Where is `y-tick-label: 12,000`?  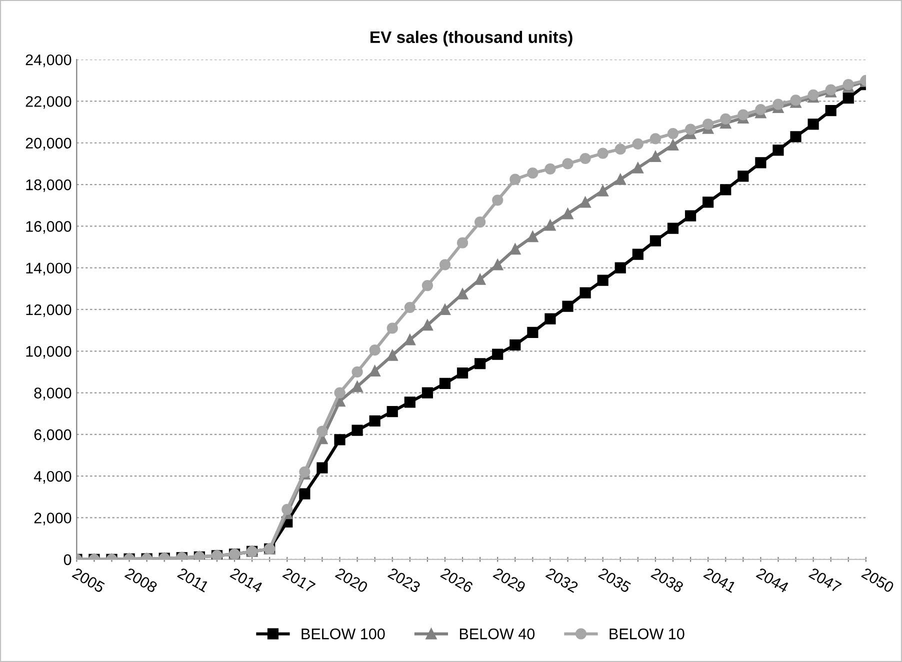 y-tick-label: 12,000 is located at coordinates (49, 310).